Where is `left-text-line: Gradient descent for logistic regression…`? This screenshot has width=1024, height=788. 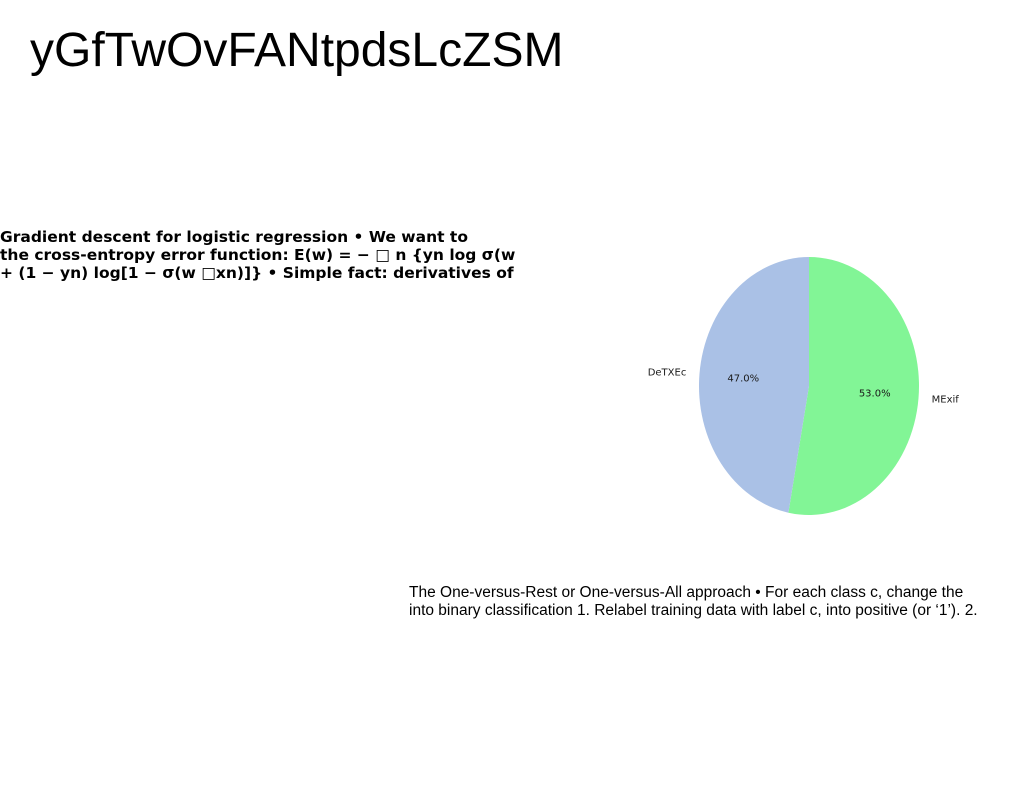 left-text-line: Gradient descent for logistic regression… is located at coordinates (234, 237).